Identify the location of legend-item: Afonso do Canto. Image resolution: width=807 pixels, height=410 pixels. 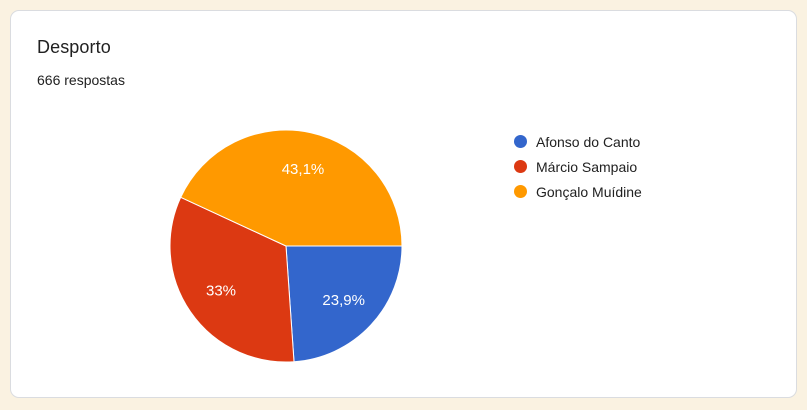
(578, 141).